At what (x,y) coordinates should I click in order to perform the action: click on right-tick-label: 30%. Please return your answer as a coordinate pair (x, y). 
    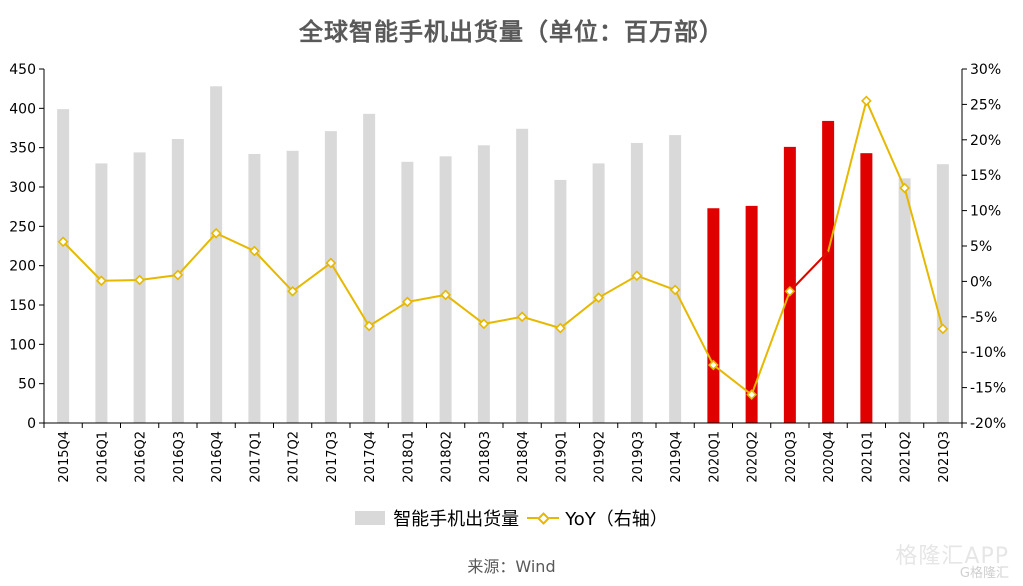
    Looking at the image, I should click on (985, 70).